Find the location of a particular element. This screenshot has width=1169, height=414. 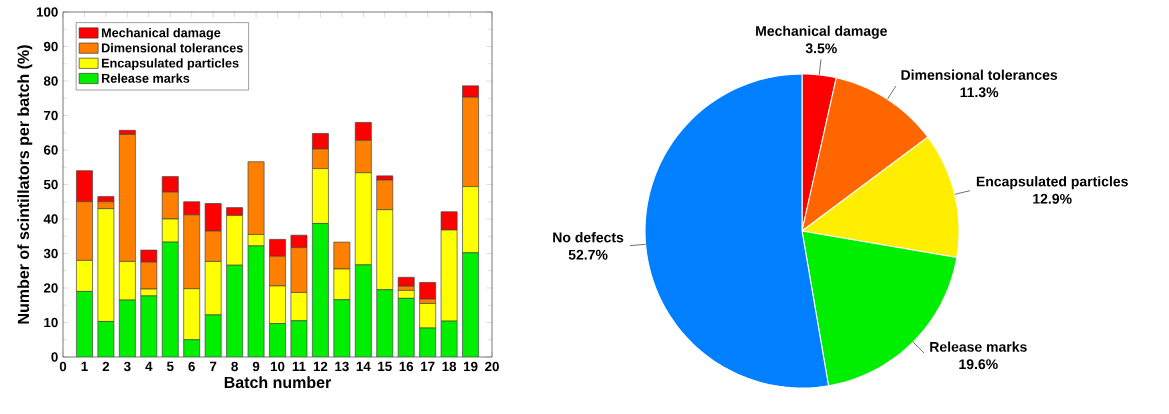

y-tick-label: 10 is located at coordinates (51, 322).